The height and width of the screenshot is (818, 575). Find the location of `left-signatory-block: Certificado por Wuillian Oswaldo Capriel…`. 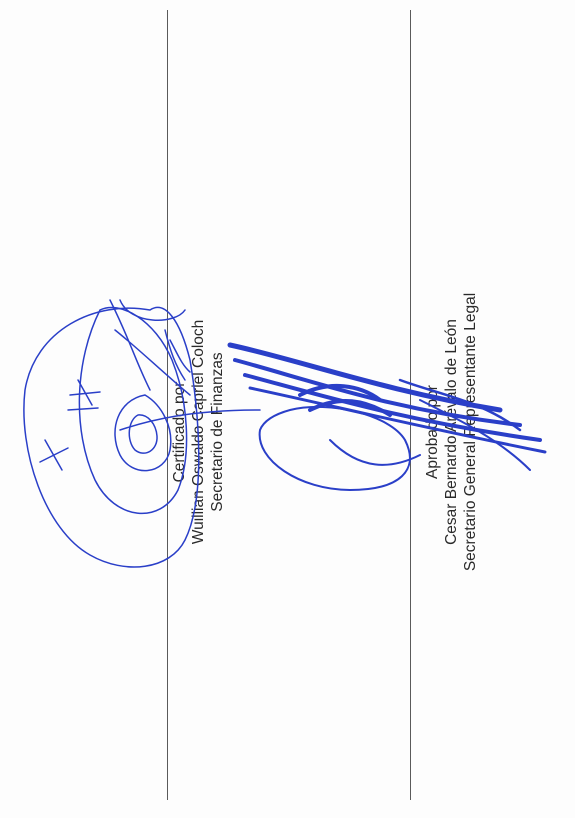

left-signatory-block: Certificado por Wuillian Oswaldo Capriel… is located at coordinates (198, 432).